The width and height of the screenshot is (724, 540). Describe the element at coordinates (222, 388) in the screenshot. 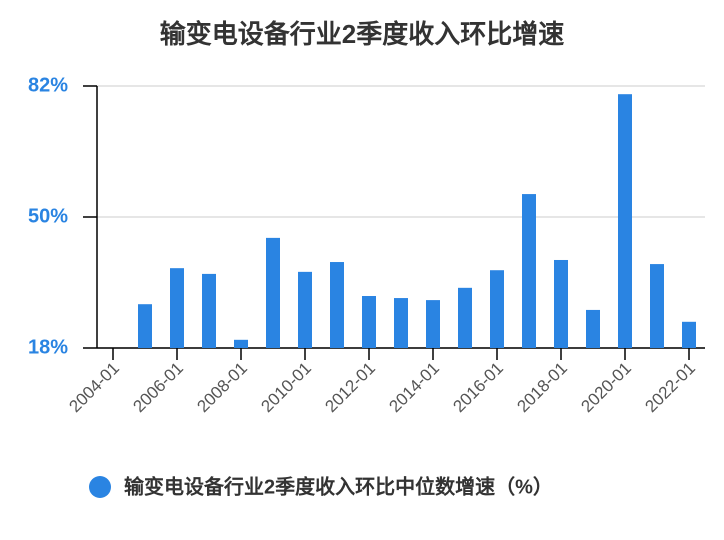

I see `x-tick-label: 2008-01` at that location.